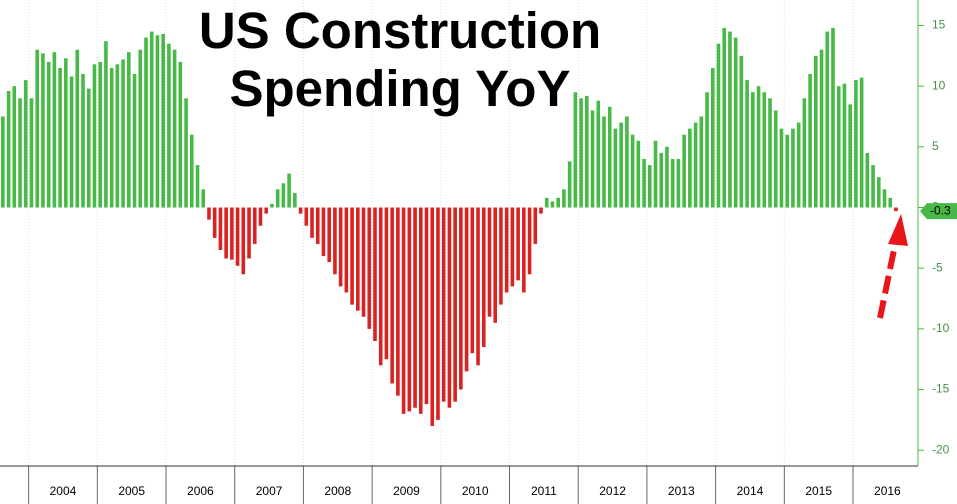 Image resolution: width=957 pixels, height=504 pixels. Describe the element at coordinates (750, 491) in the screenshot. I see `x-tick-label: 2014` at that location.